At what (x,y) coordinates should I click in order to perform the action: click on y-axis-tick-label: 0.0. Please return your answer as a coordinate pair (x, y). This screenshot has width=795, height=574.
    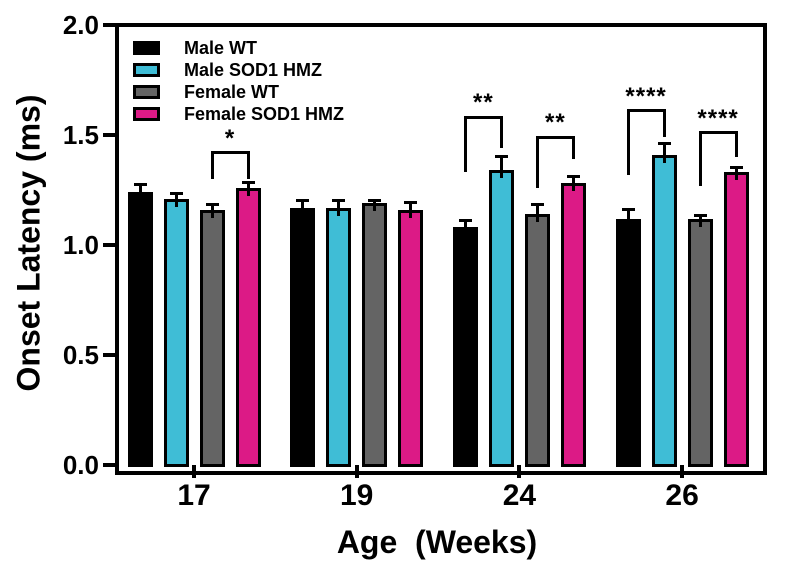
    Looking at the image, I should click on (80, 465).